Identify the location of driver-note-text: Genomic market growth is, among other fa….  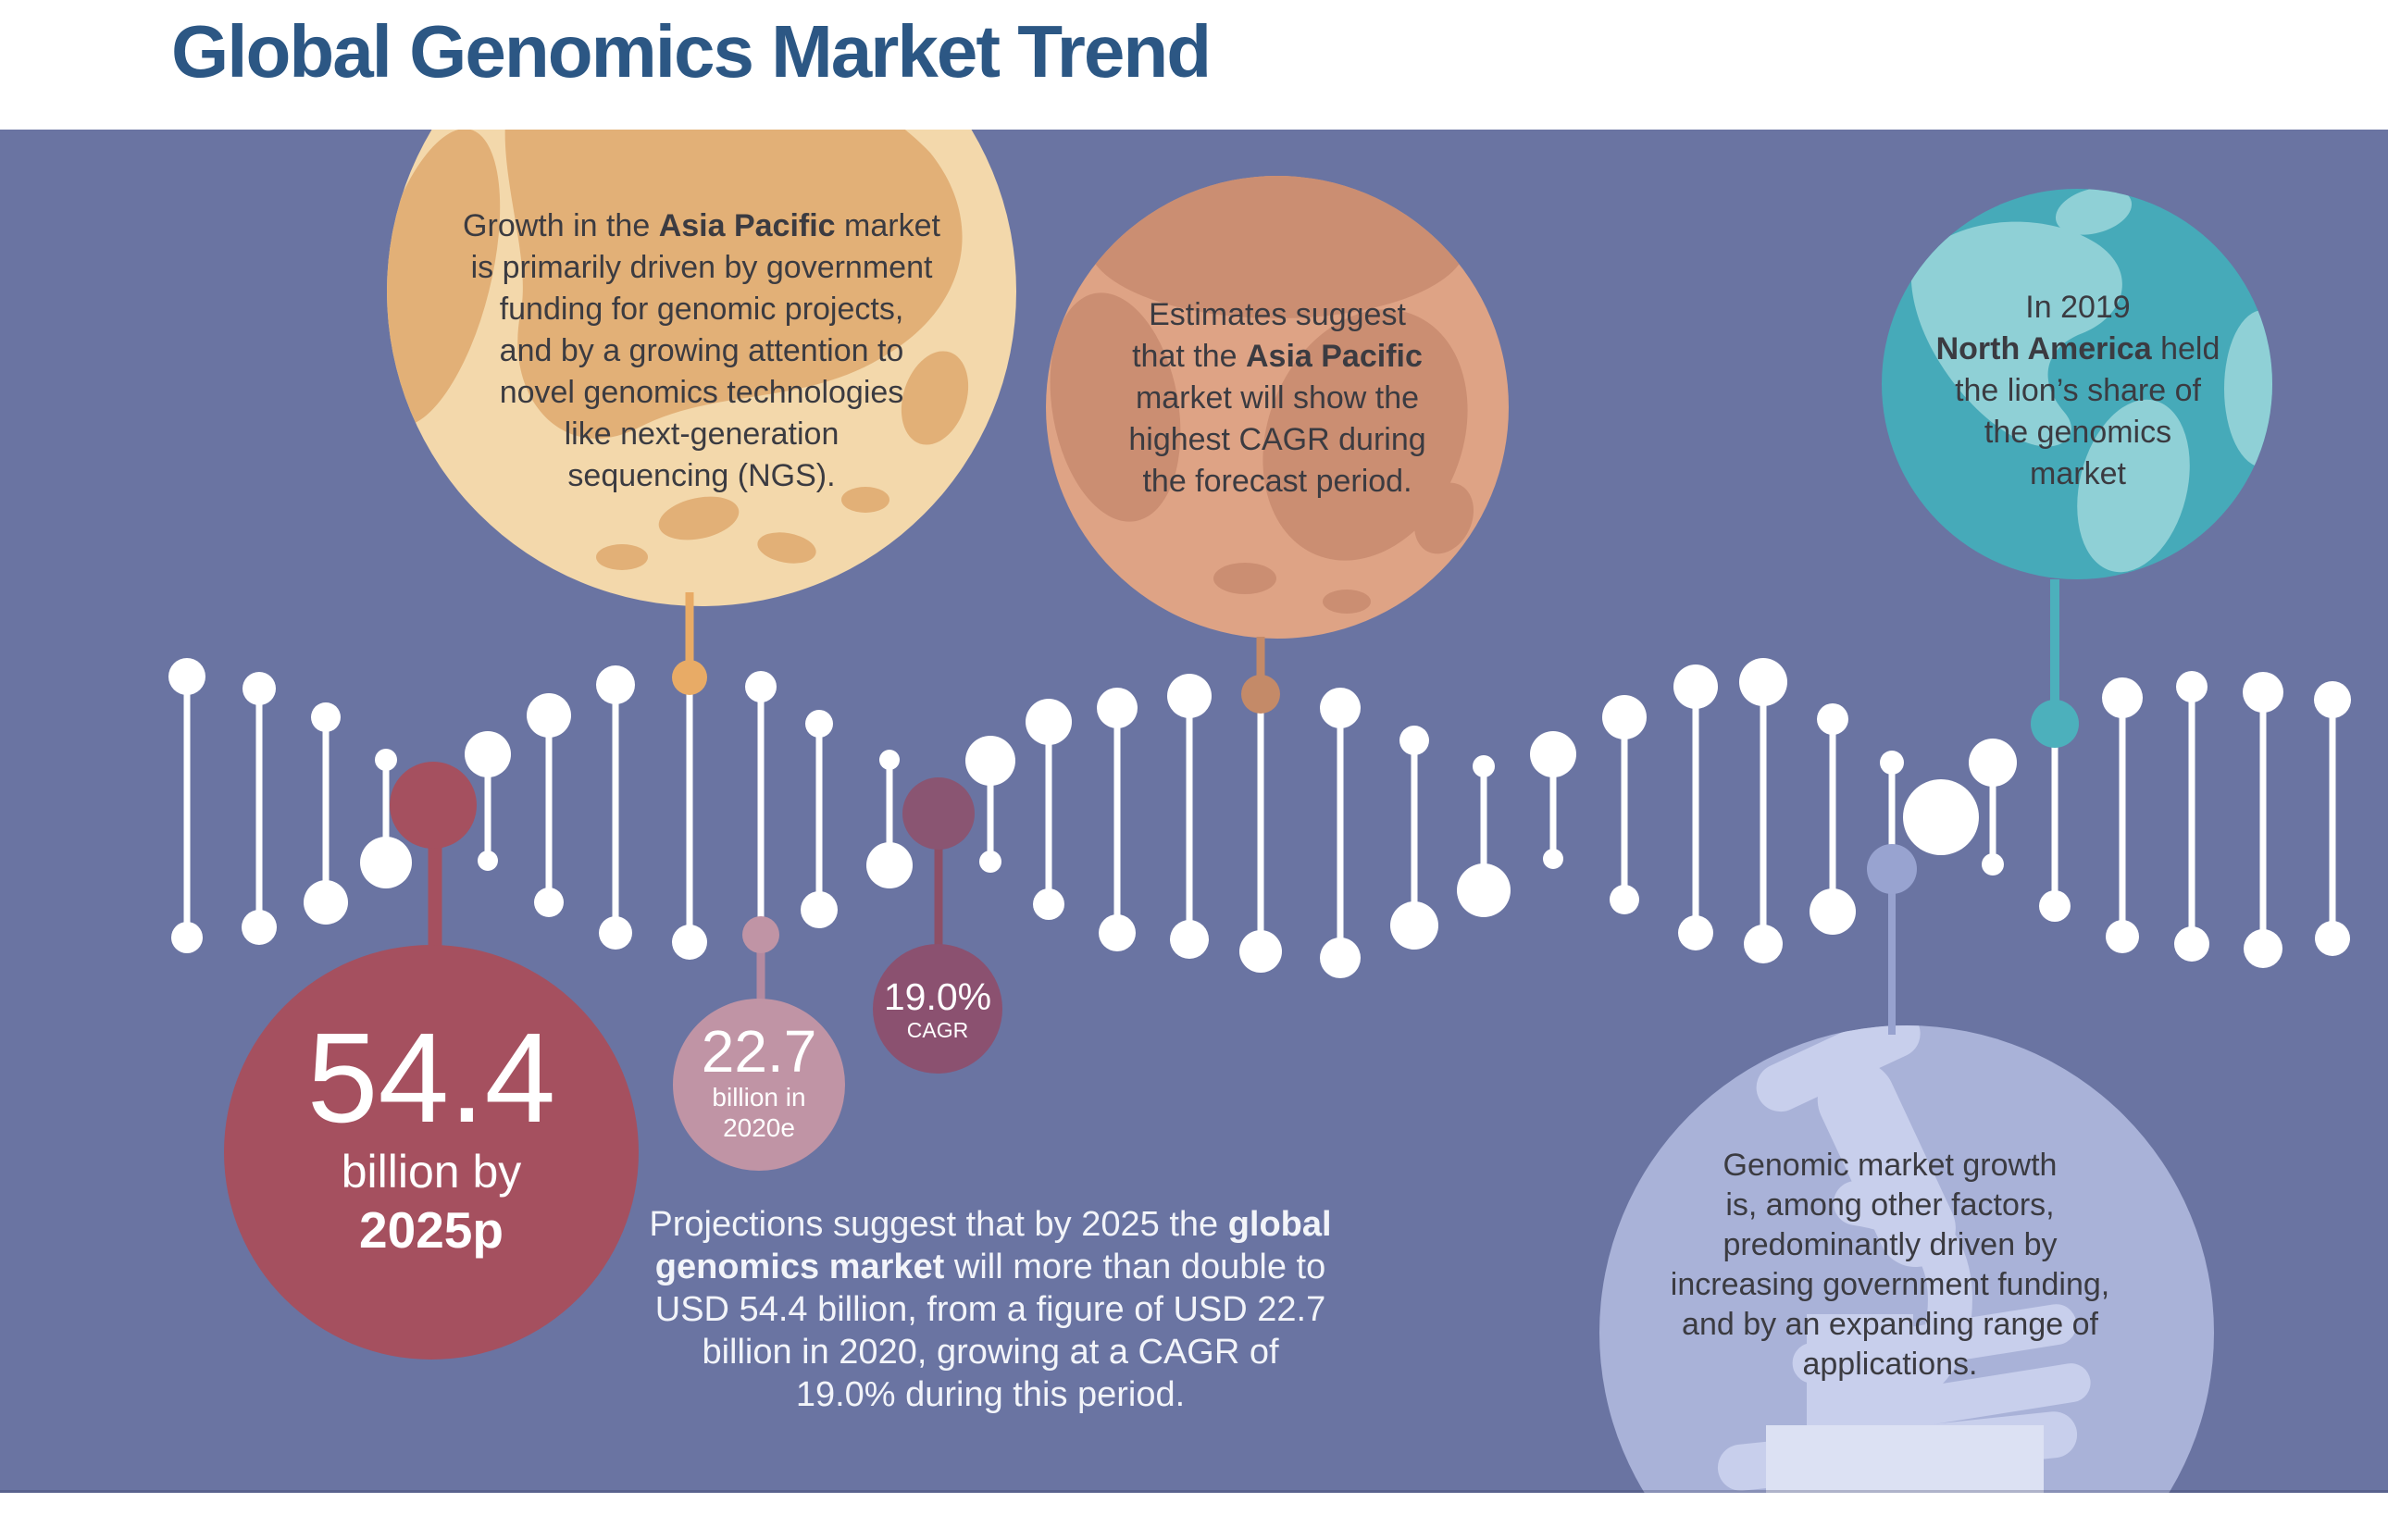
(1890, 1265).